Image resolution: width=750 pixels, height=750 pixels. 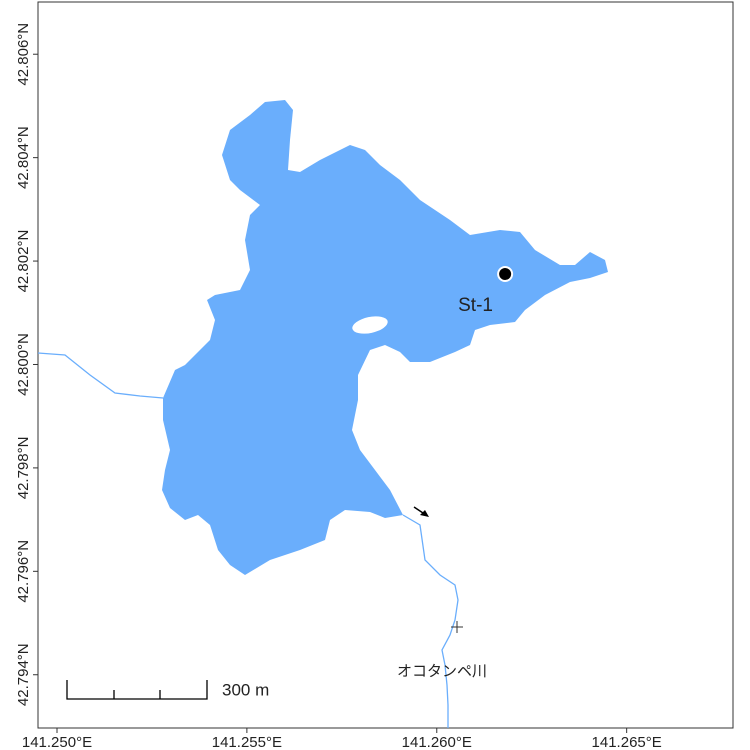 What do you see at coordinates (23, 674) in the screenshot?
I see `y-tick-label: 42.794°N` at bounding box center [23, 674].